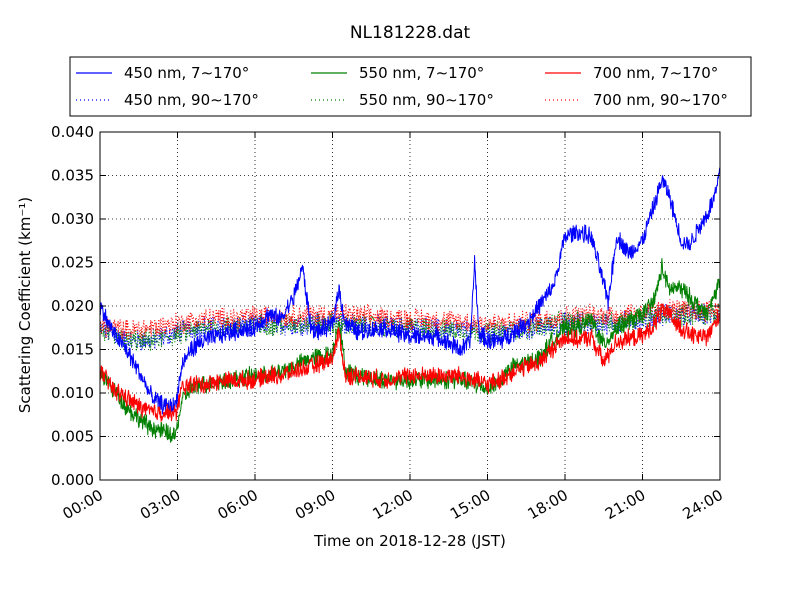 The image size is (800, 600). I want to click on y-tick-label-7: 0.035, so click(72, 176).